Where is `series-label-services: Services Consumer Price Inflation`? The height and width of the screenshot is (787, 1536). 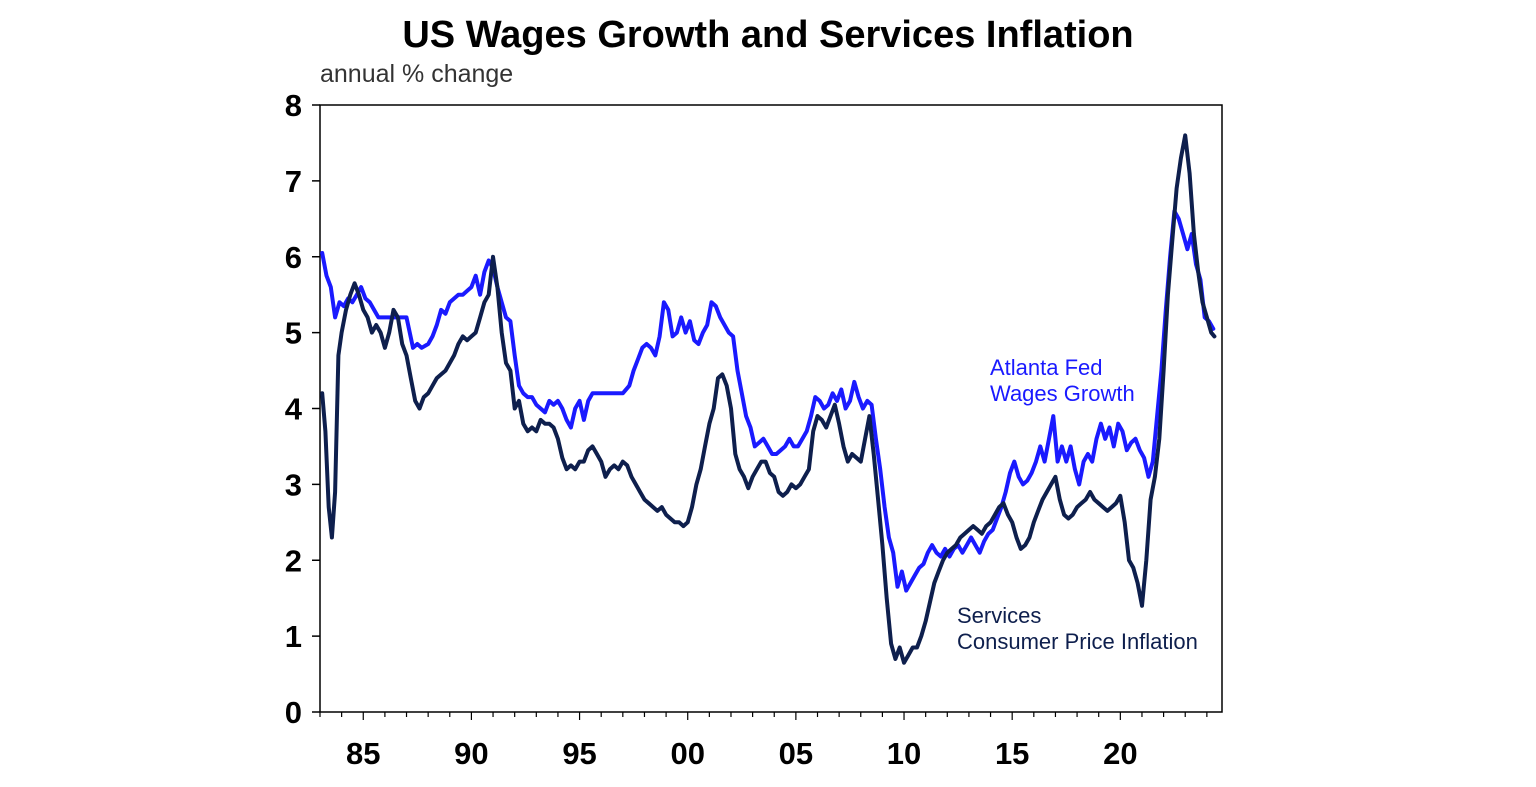
series-label-services: Services Consumer Price Inflation is located at coordinates (1077, 628).